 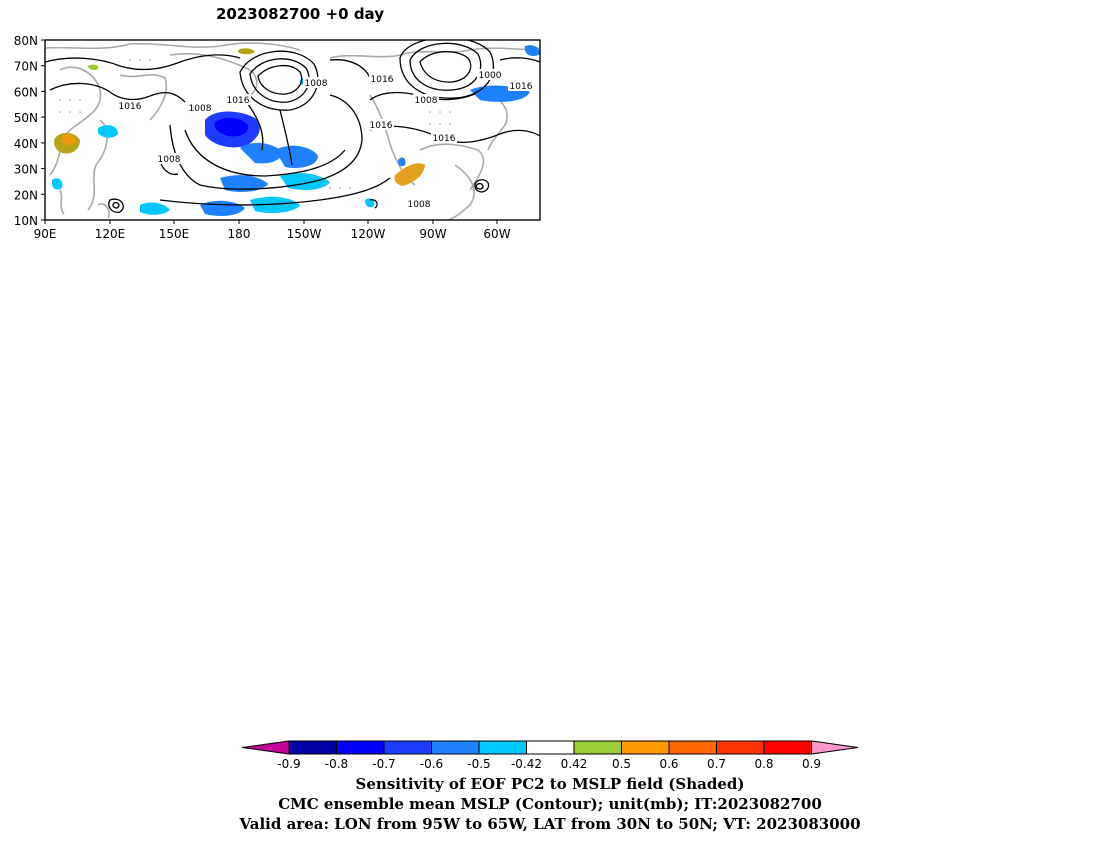 I want to click on contour-label: 1000, so click(x=490, y=76).